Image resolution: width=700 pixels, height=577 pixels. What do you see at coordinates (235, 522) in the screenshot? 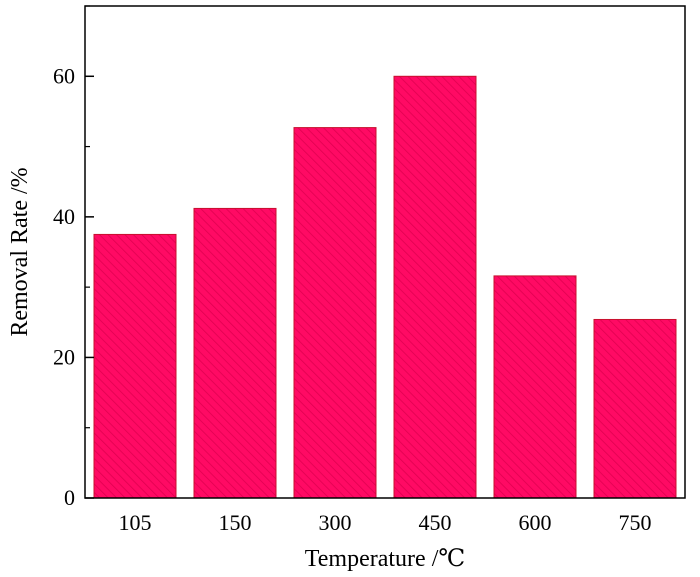
I see `x-tick-label: 150` at bounding box center [235, 522].